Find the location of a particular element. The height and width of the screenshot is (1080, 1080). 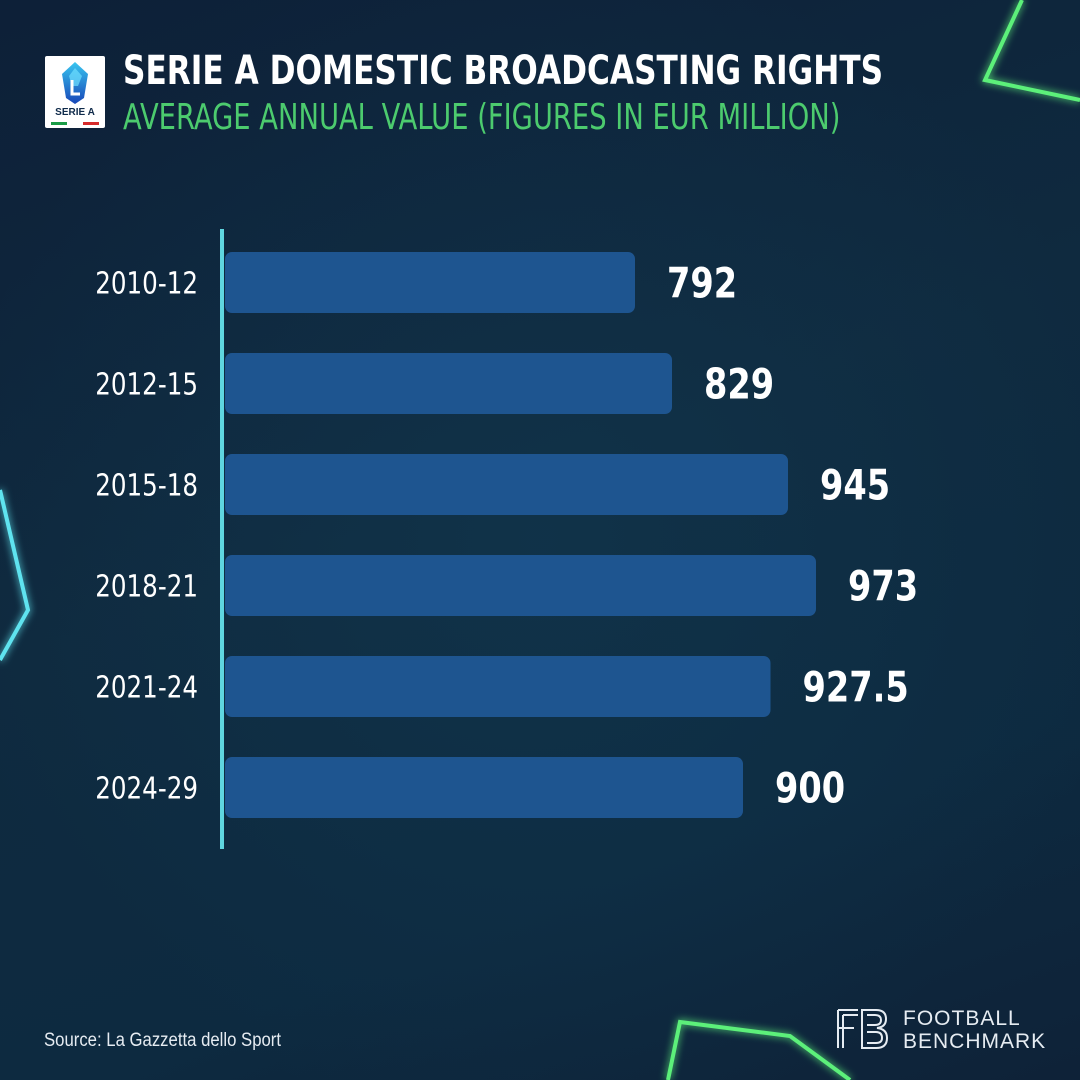

category-label: 2012-15 is located at coordinates (146, 385).